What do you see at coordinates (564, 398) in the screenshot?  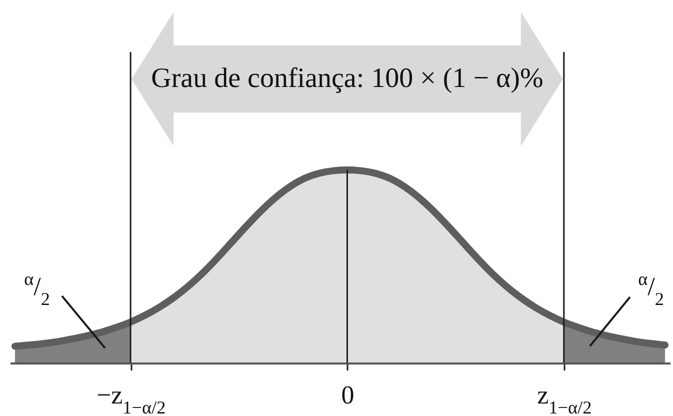 I see `x-tick-label: z$_{1−α/2}$` at bounding box center [564, 398].